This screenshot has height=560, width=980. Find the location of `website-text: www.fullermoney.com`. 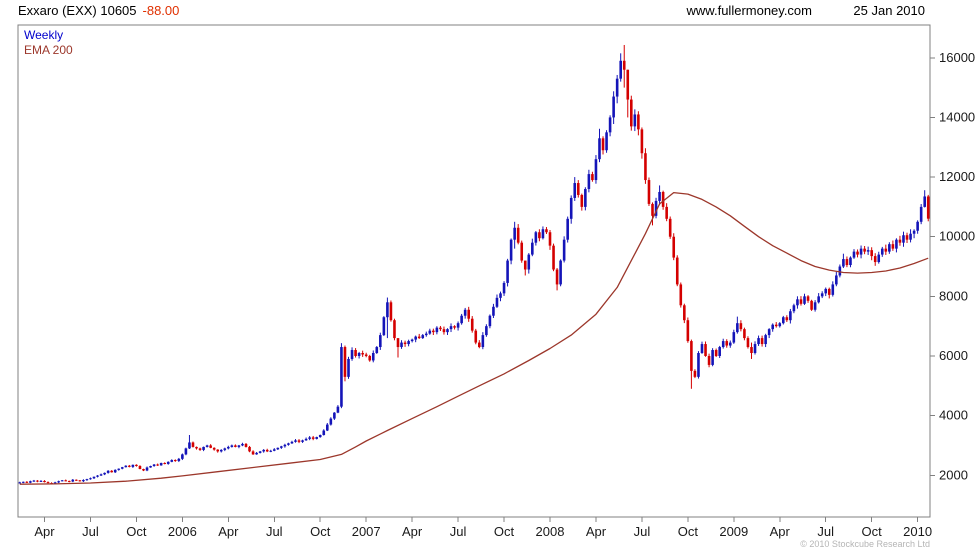

website-text: www.fullermoney.com is located at coordinates (749, 10).